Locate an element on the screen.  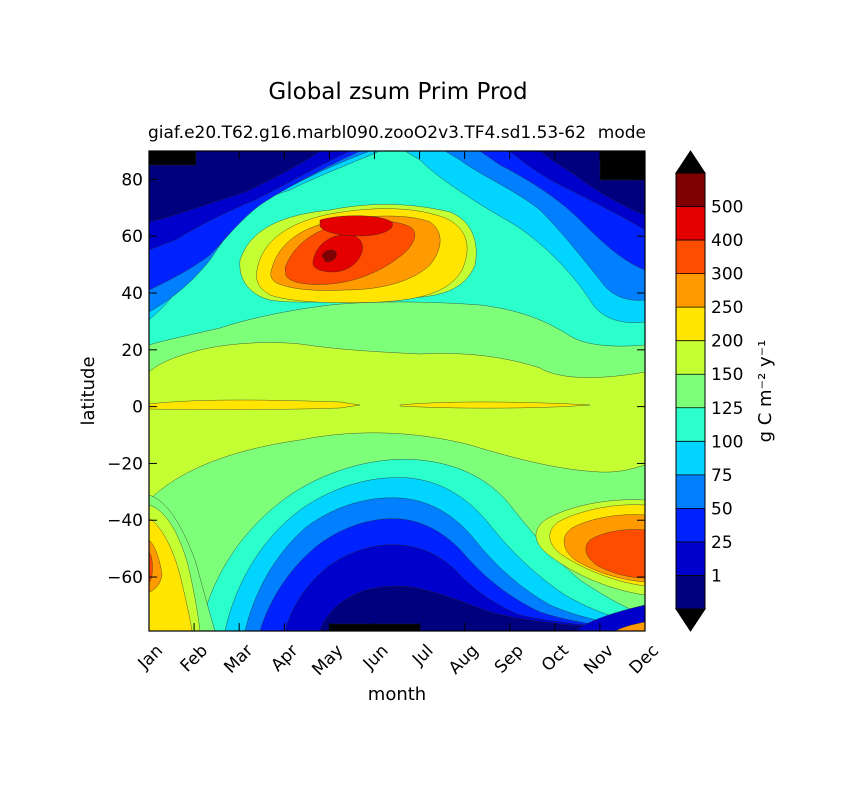
x-tick-label: Nov is located at coordinates (599, 660).